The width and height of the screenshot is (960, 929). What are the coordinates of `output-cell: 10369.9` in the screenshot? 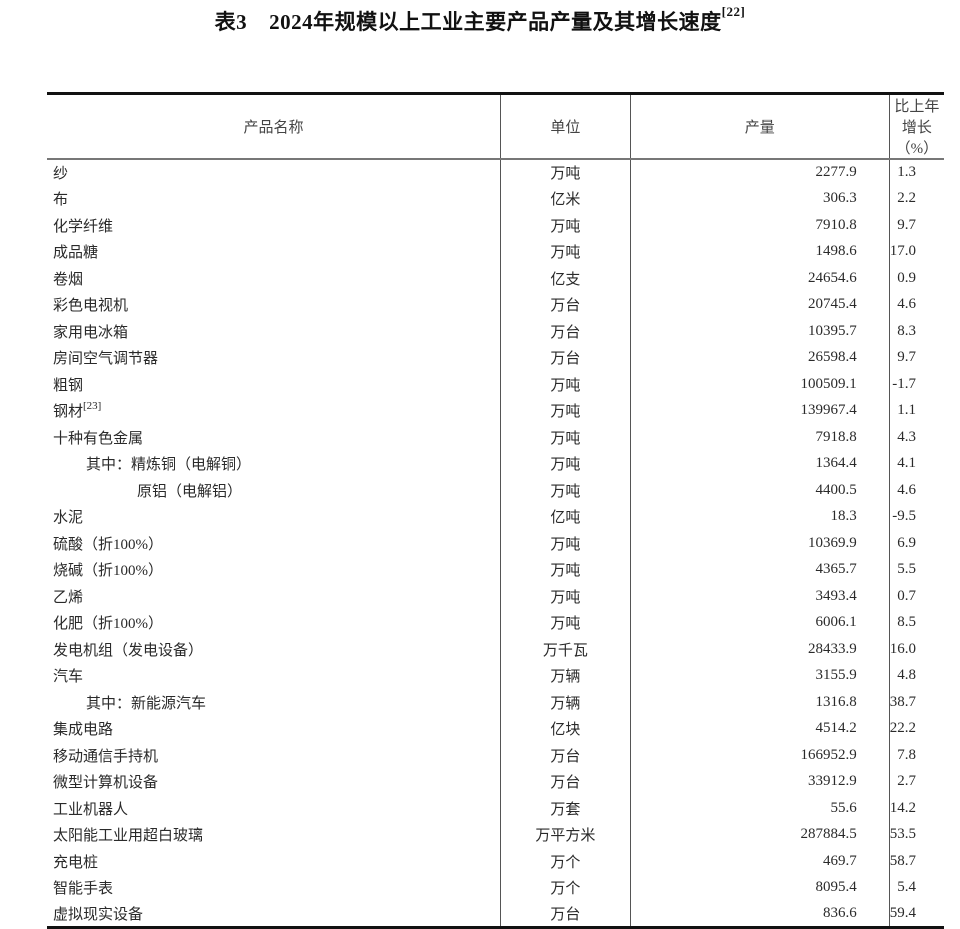 It's located at (759, 543).